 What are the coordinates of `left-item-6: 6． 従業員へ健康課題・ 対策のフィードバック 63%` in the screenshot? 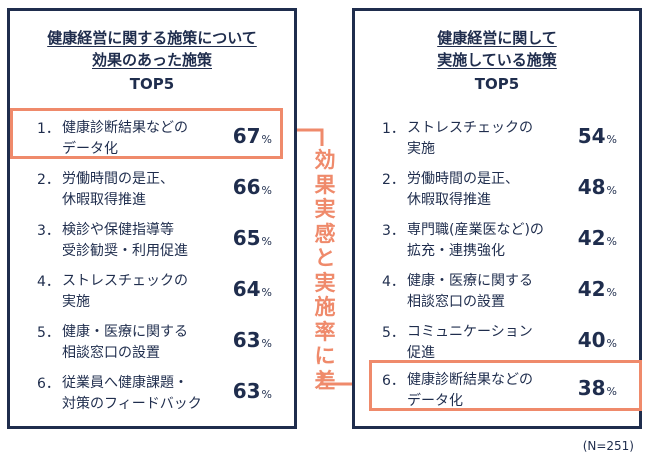 It's located at (152, 395).